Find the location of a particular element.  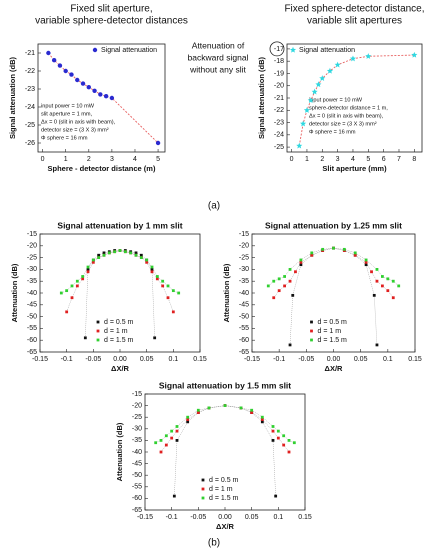

y-tick-label: -26 is located at coordinates (30, 143).